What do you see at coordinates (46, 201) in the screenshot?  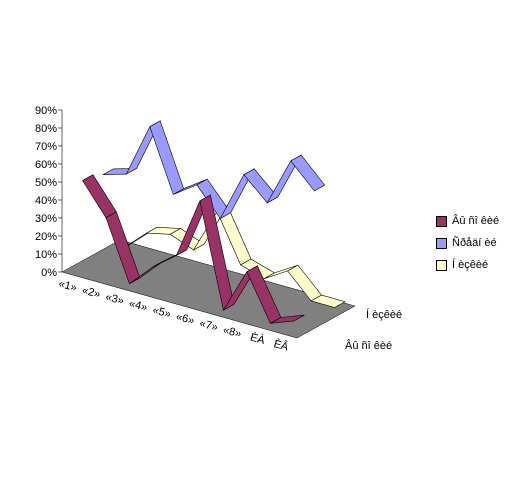 I see `y-tick-label: 40%` at bounding box center [46, 201].